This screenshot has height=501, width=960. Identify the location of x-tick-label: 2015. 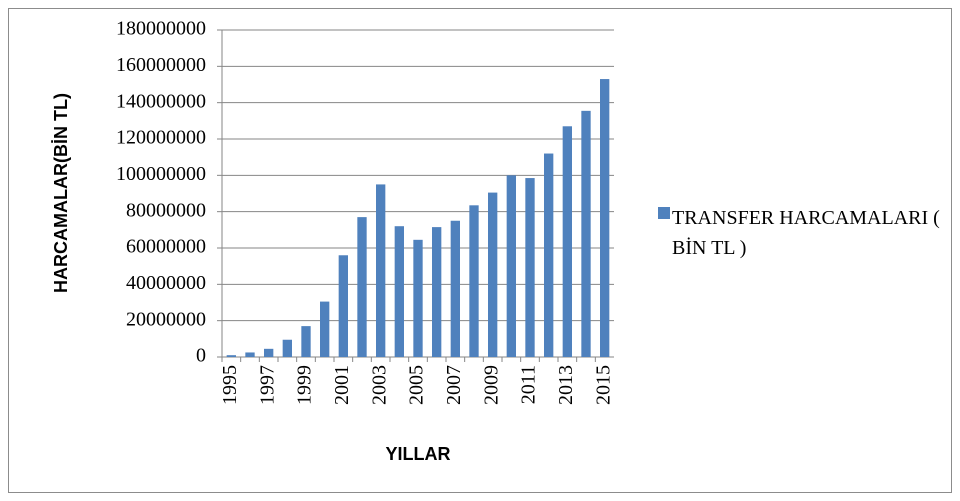
(603, 385).